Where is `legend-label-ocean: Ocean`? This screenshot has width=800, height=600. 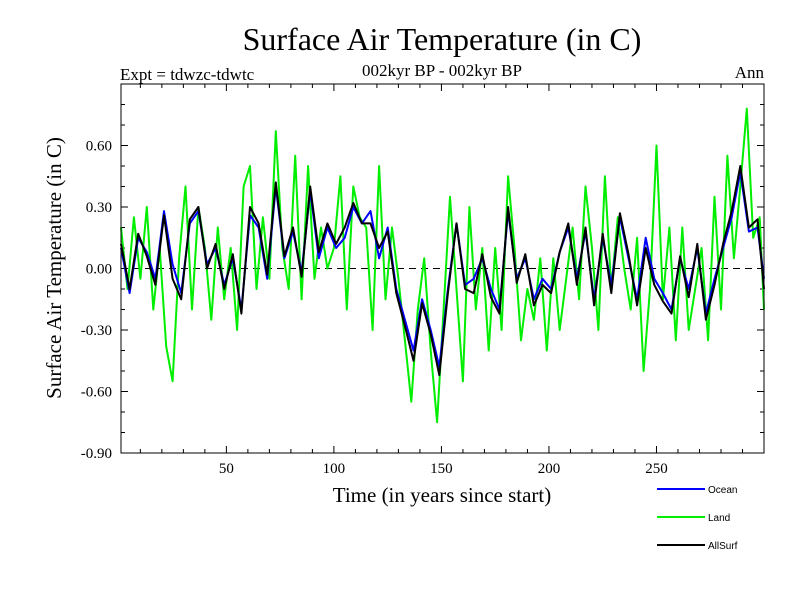 legend-label-ocean: Ocean is located at coordinates (722, 490).